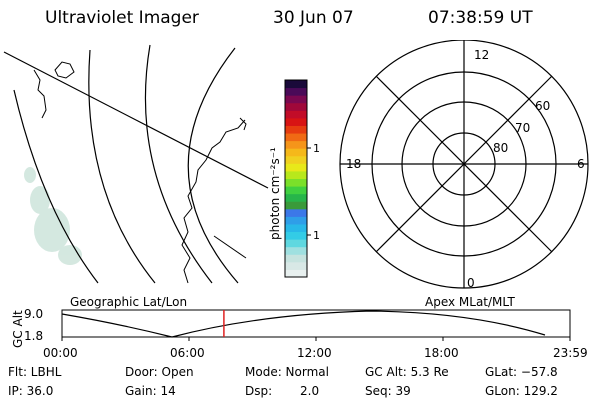 This screenshot has width=600, height=400. What do you see at coordinates (187, 353) in the screenshot?
I see `x-tick-label-0600: 06:00` at bounding box center [187, 353].